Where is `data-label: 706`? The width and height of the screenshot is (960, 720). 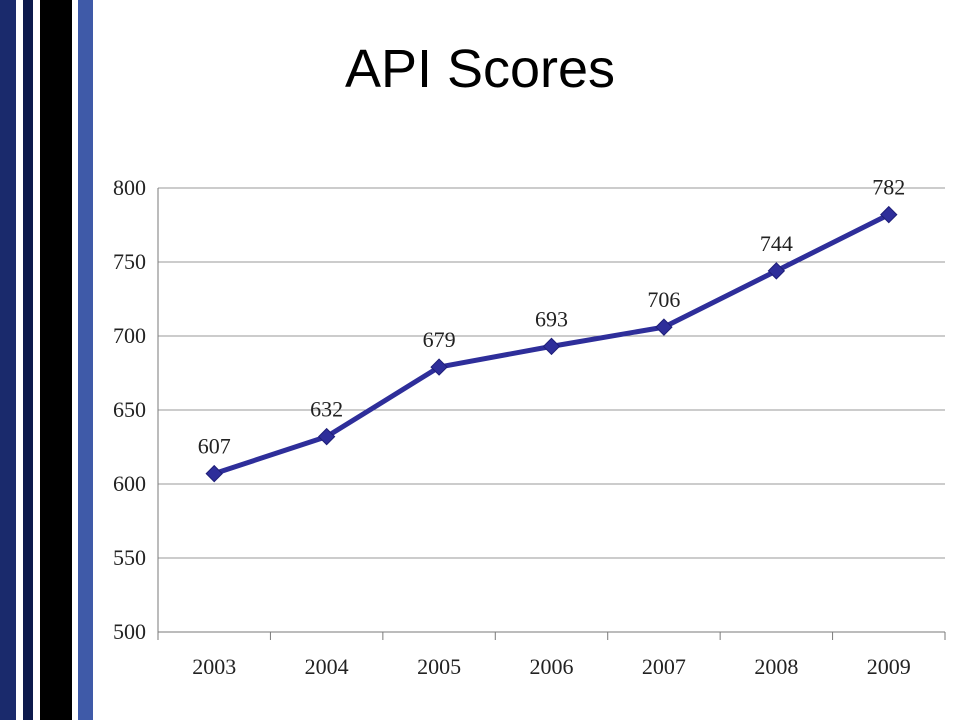 data-label: 706 is located at coordinates (663, 299).